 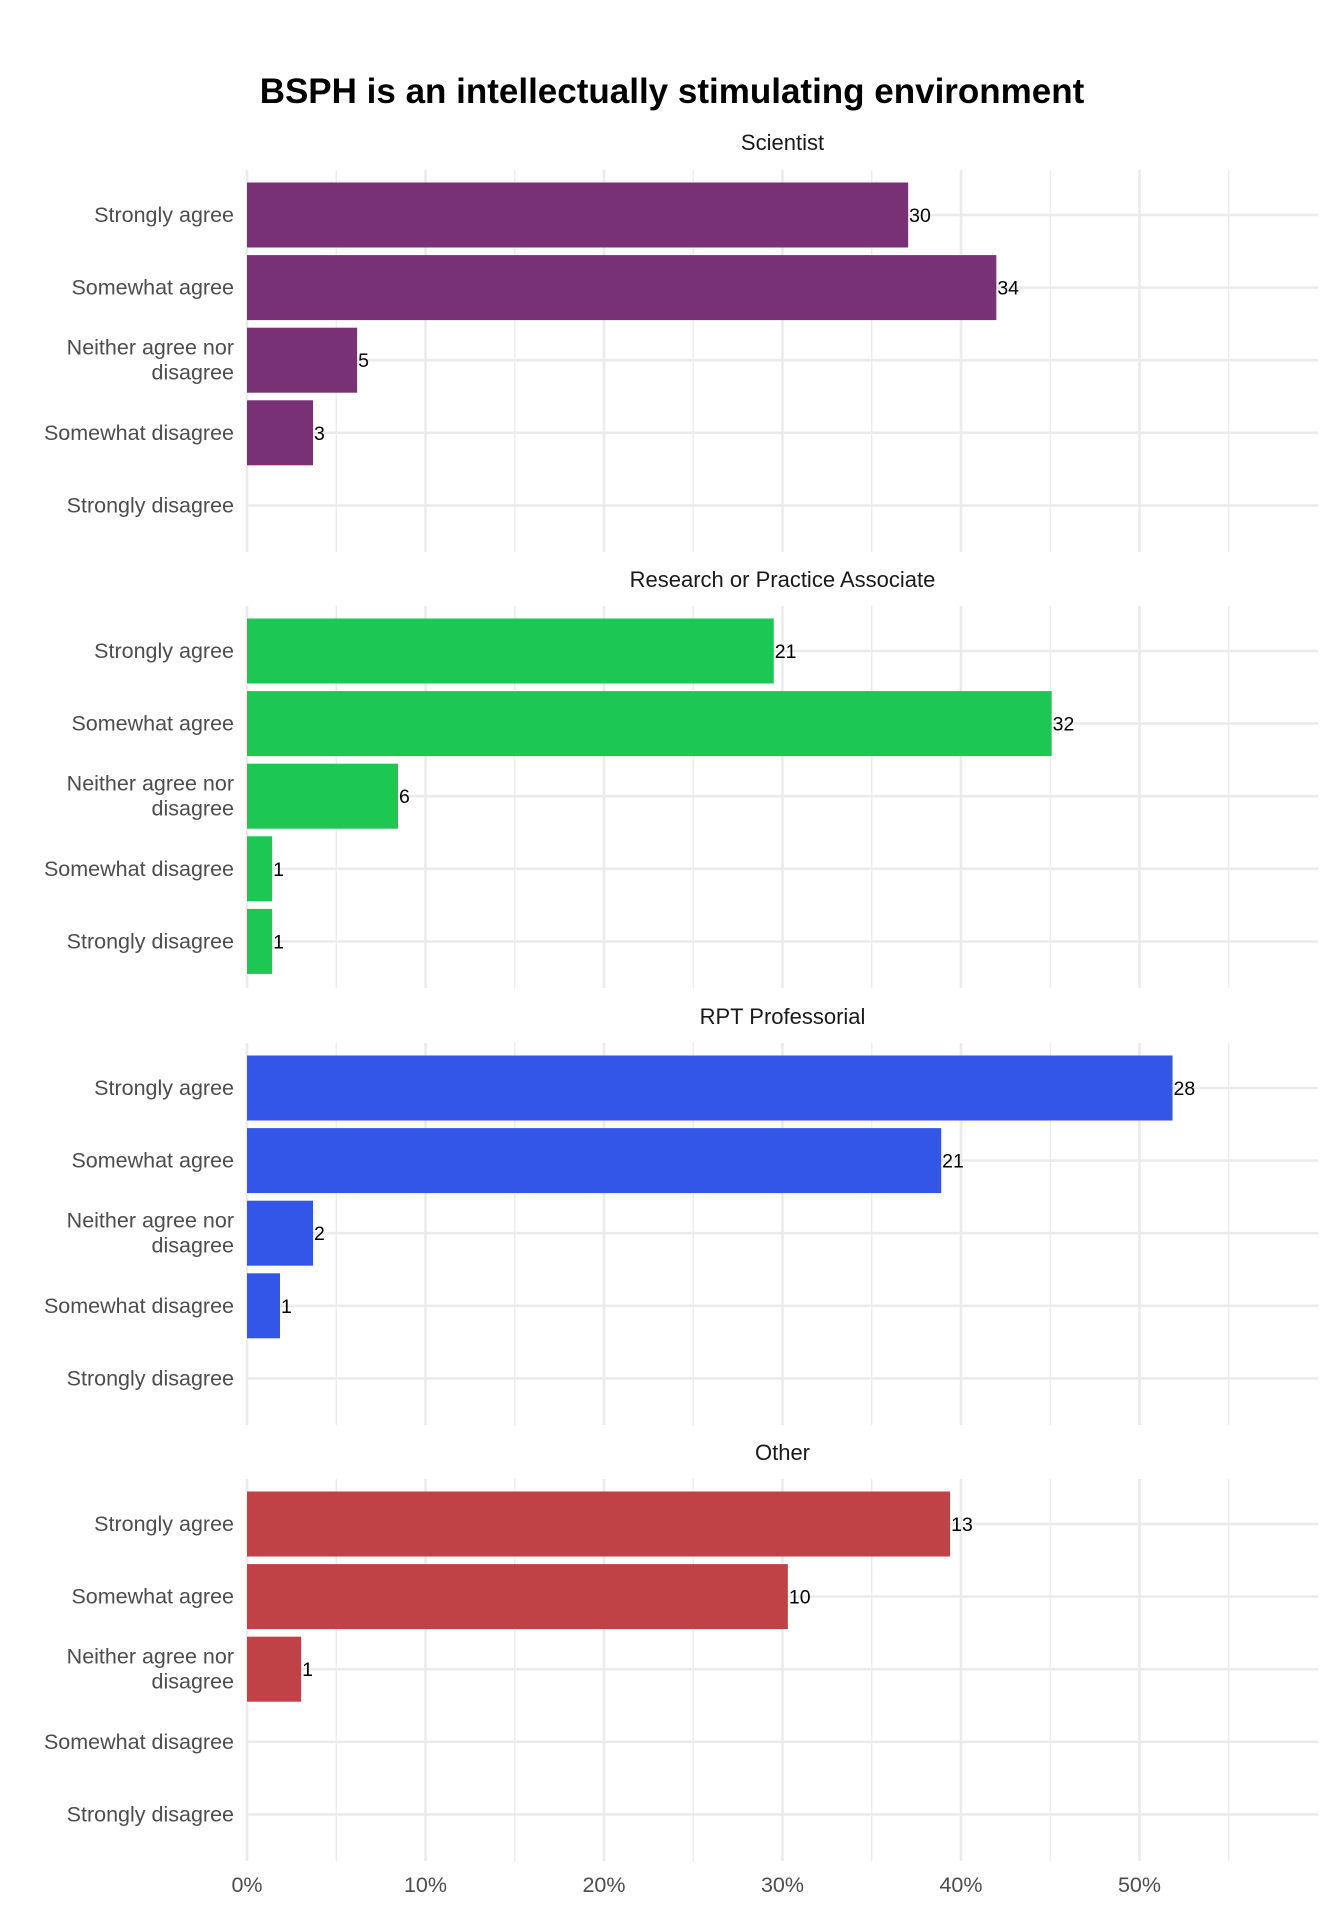 What do you see at coordinates (1139, 1885) in the screenshot?
I see `x-tick-label: 50%` at bounding box center [1139, 1885].